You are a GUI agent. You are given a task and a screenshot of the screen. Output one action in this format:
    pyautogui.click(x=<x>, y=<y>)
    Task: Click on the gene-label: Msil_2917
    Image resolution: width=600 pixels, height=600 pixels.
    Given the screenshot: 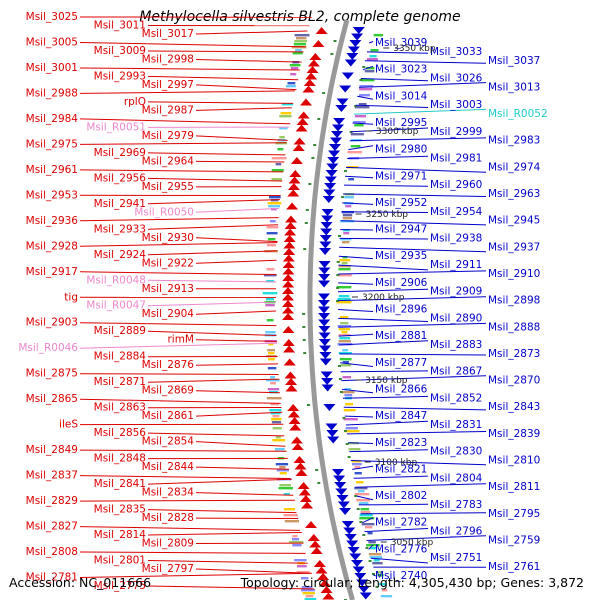 What is the action you would take?
    pyautogui.click(x=52, y=272)
    